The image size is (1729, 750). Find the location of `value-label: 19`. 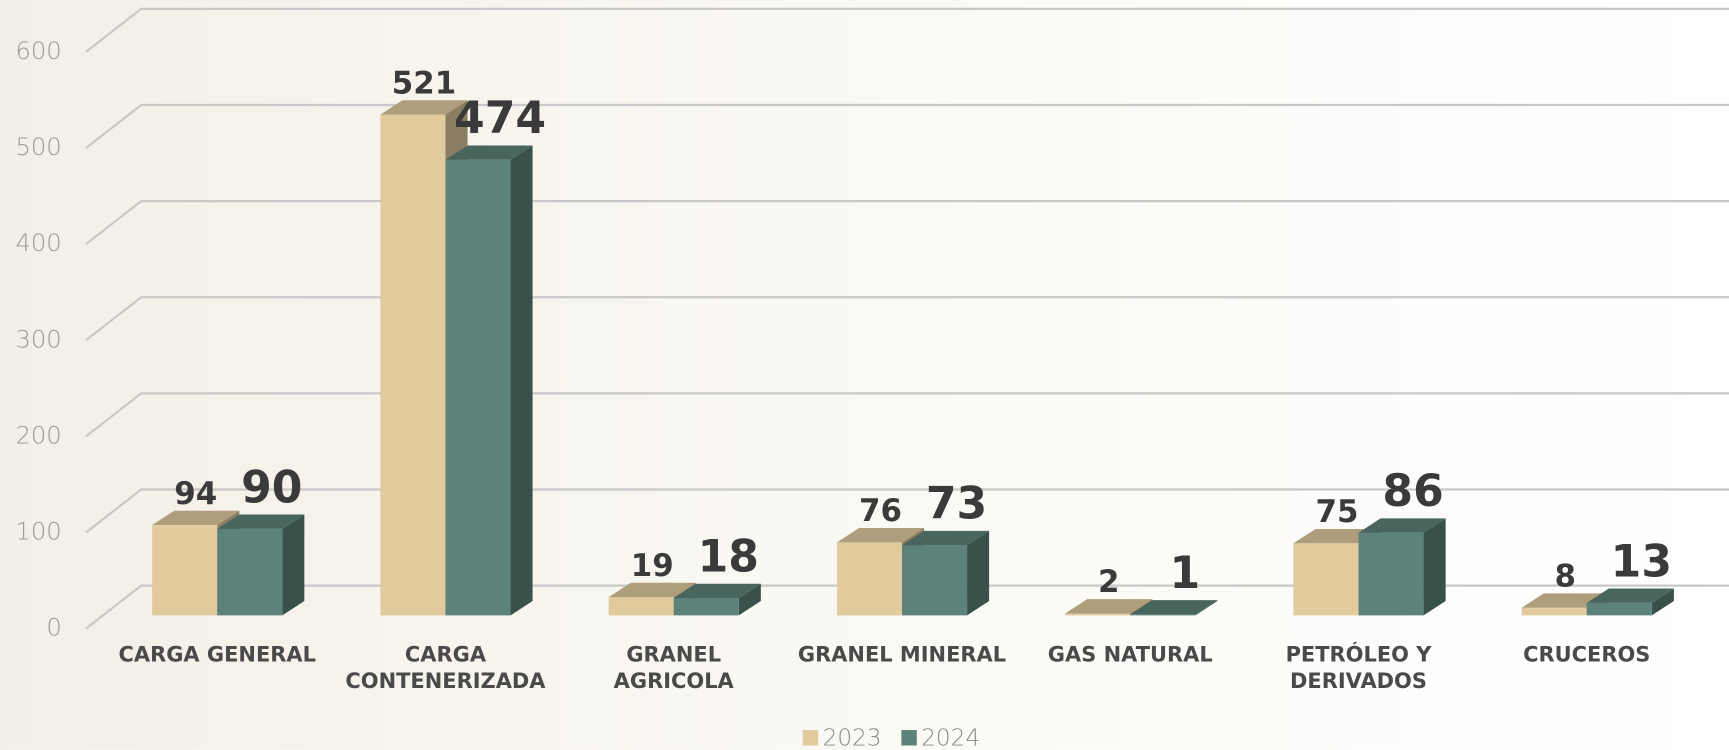

value-label: 19 is located at coordinates (652, 566).